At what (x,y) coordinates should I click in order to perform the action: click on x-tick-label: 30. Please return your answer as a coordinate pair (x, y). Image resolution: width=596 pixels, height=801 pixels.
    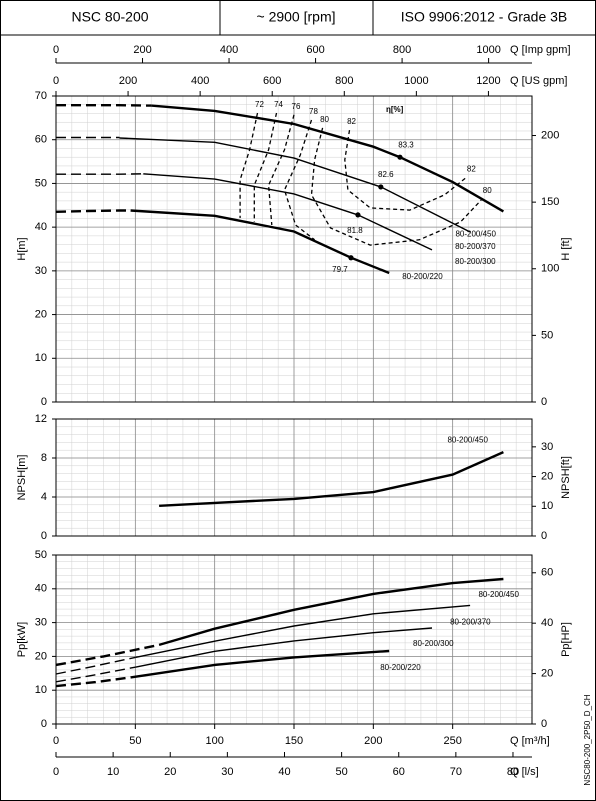
    Looking at the image, I should click on (227, 772).